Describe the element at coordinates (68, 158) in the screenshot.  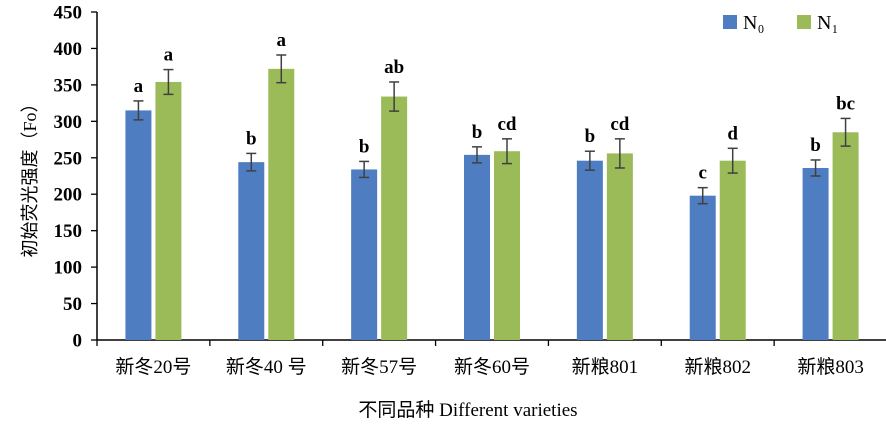
I see `y-tick-label: 250` at that location.